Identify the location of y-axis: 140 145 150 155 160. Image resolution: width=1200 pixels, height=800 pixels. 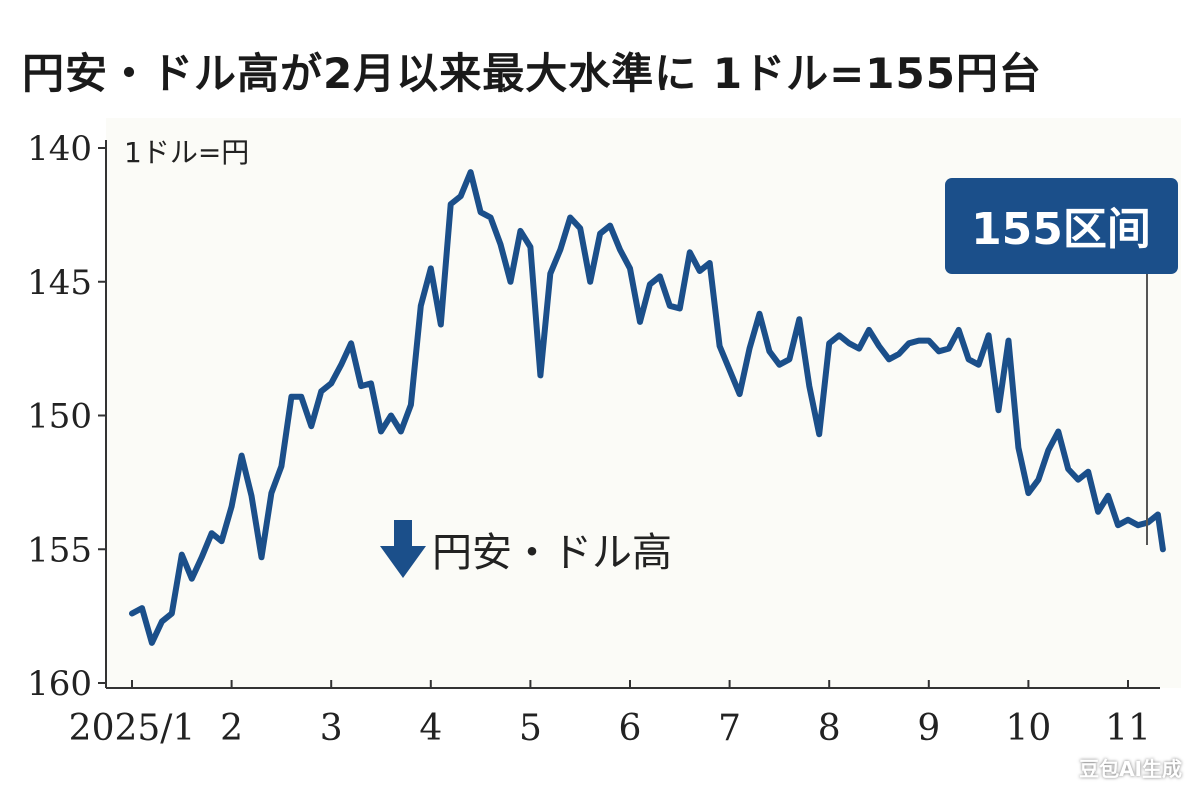
(67, 416).